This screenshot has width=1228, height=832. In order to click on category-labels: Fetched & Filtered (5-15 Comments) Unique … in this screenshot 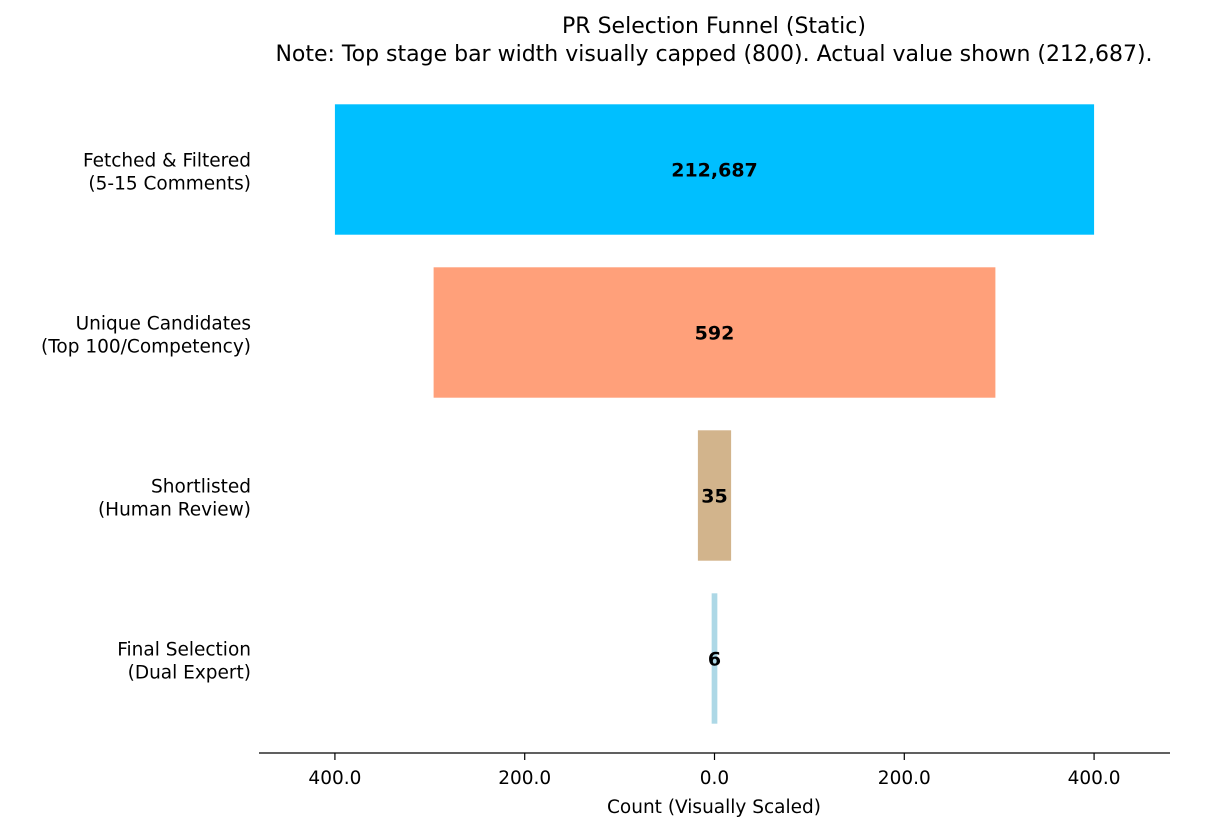, I will do `click(146, 417)`.